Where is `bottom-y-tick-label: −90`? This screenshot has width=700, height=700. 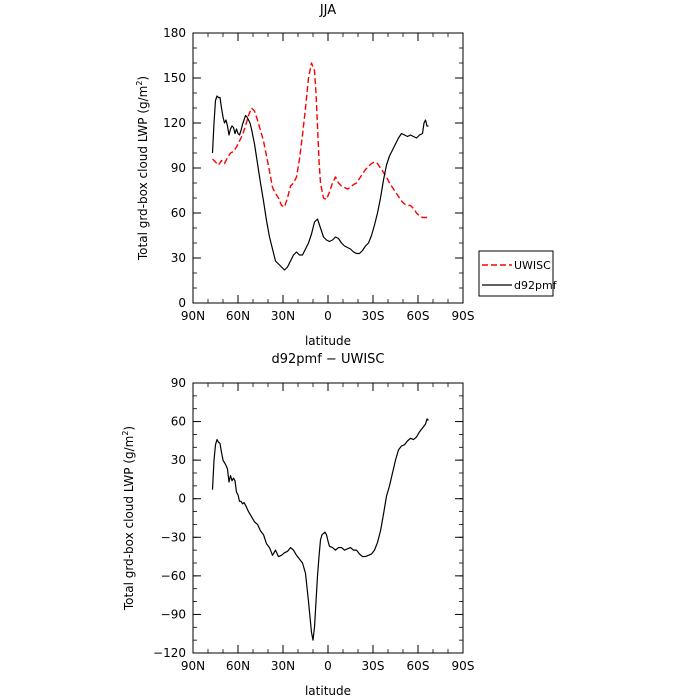 bottom-y-tick-label: −90 is located at coordinates (173, 614).